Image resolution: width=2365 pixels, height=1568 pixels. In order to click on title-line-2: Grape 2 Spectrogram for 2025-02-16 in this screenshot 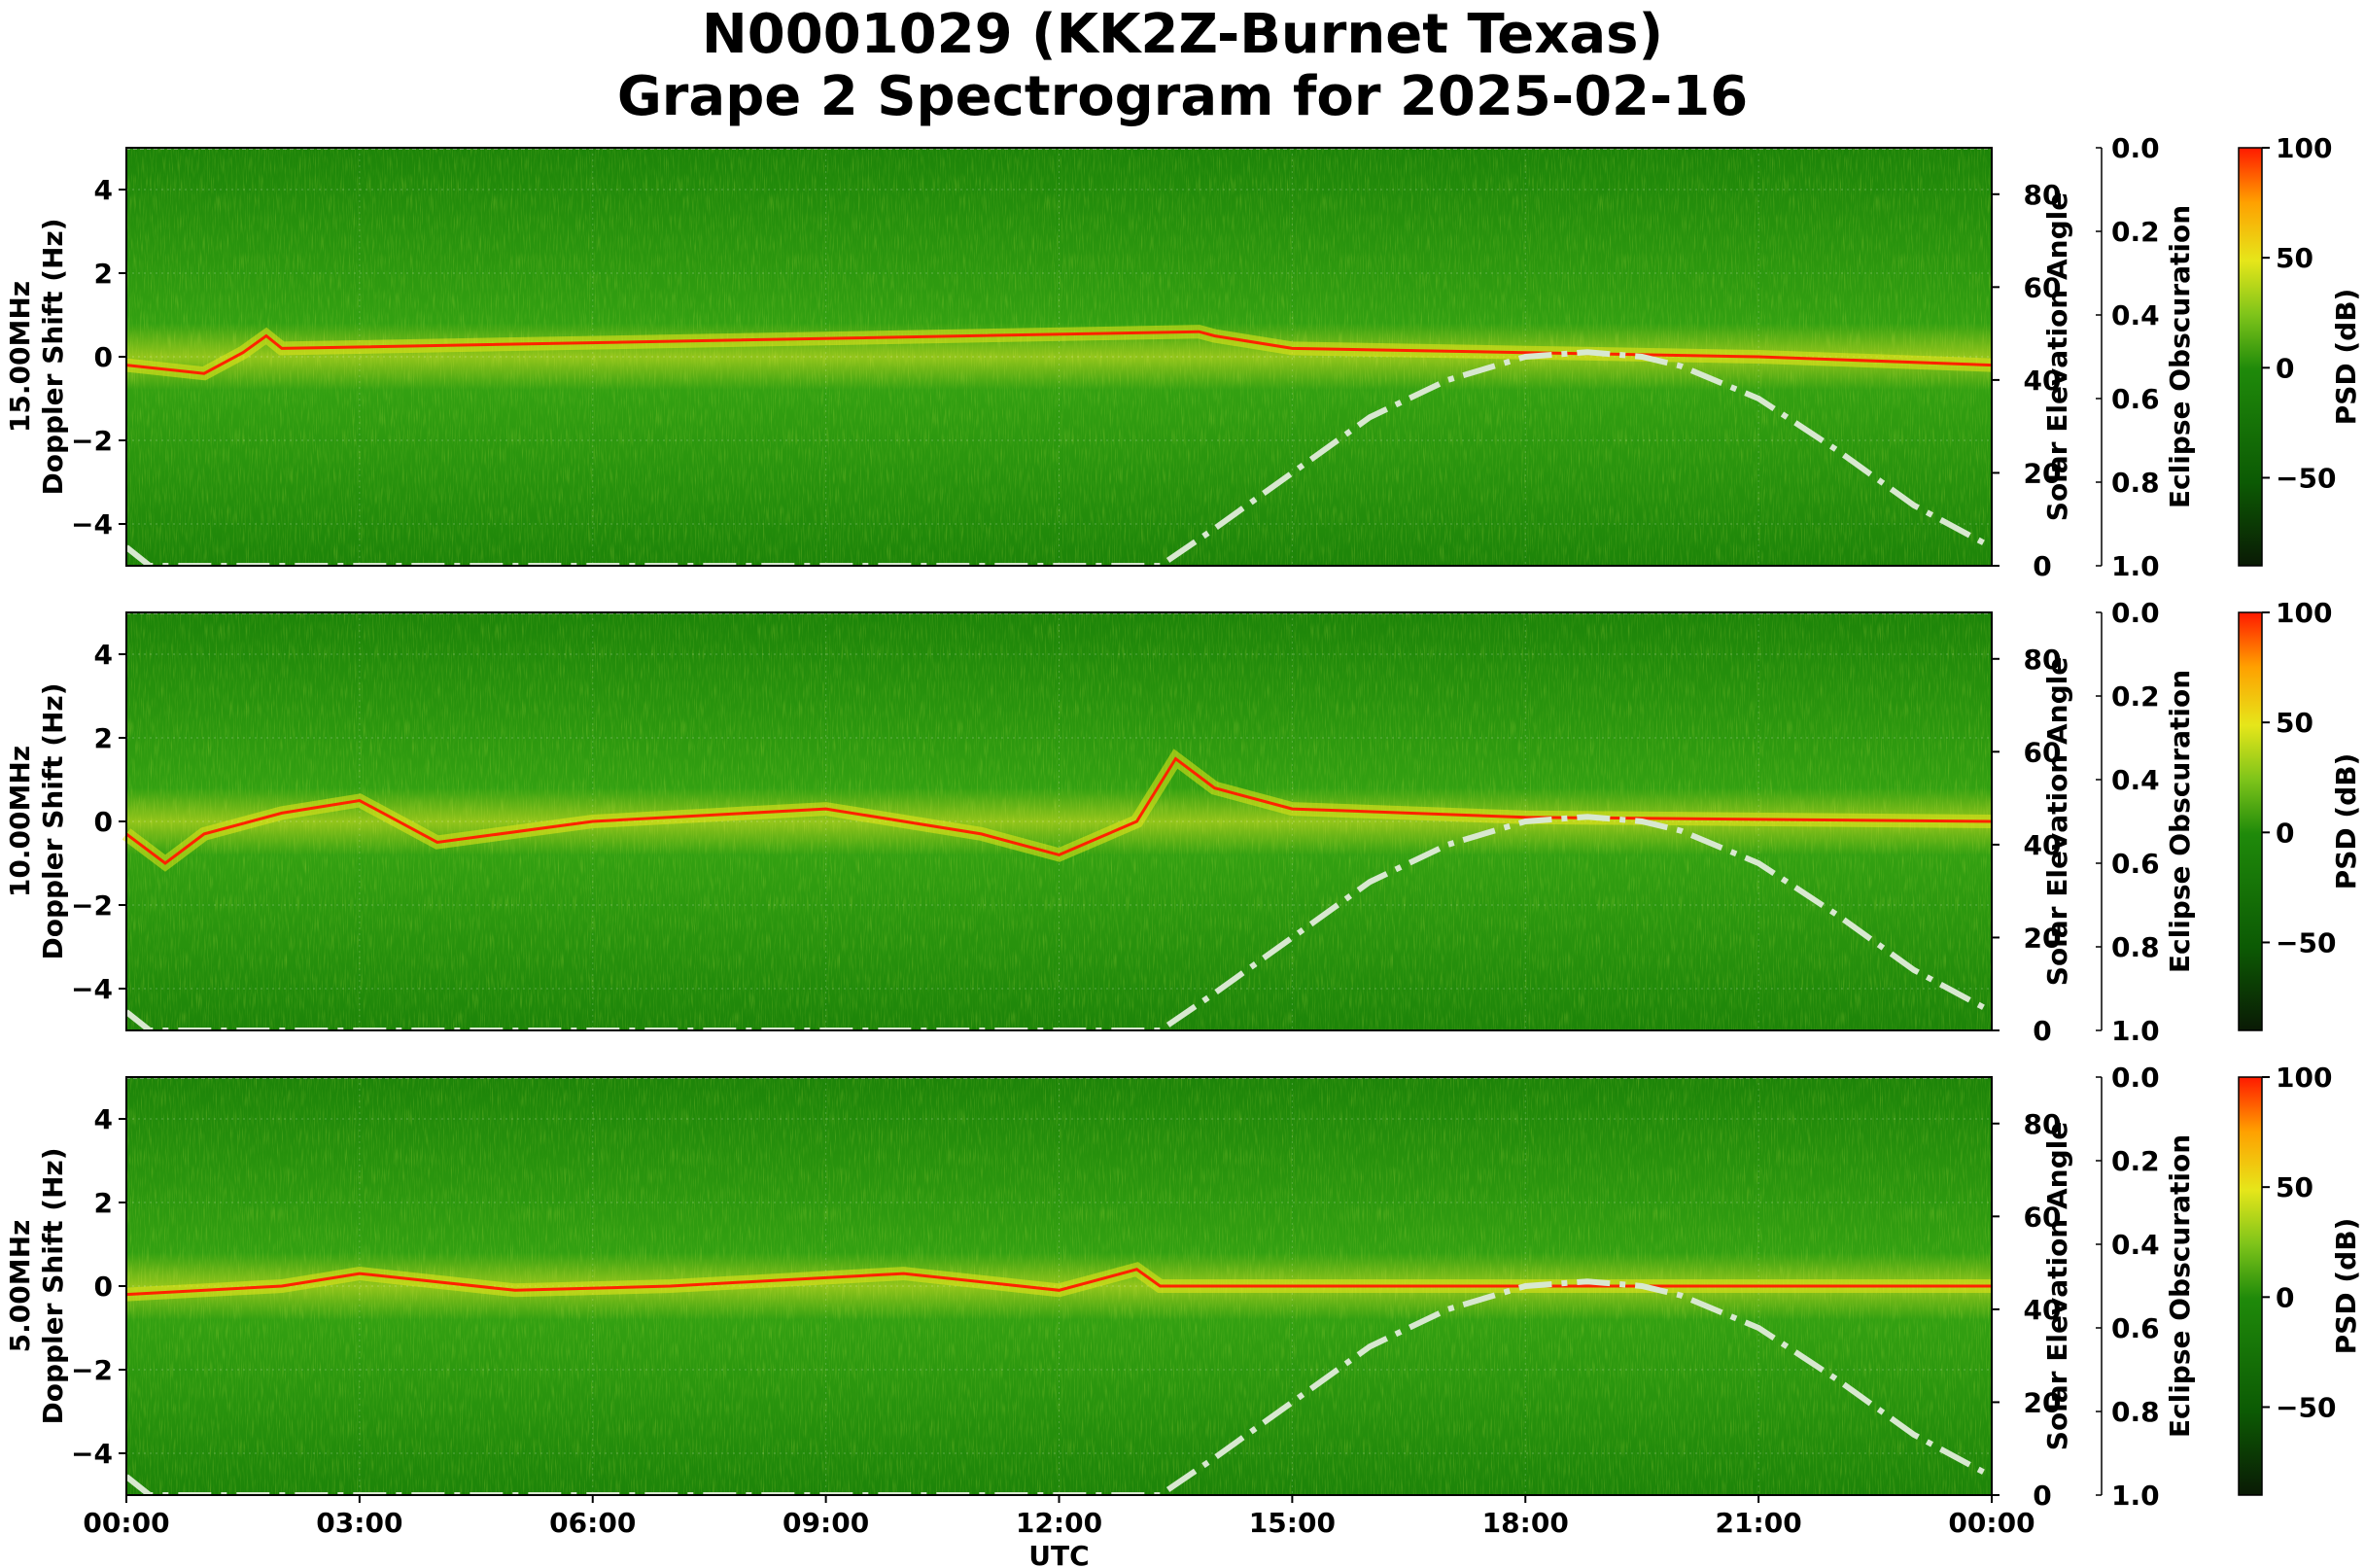, I will do `click(1182, 96)`.